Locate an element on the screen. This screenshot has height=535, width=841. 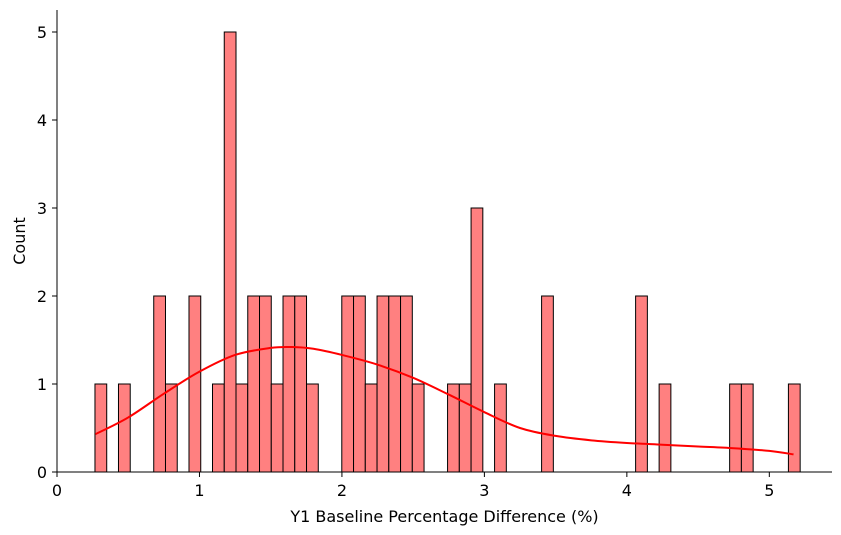
y-tick-label: 1 is located at coordinates (42, 384).